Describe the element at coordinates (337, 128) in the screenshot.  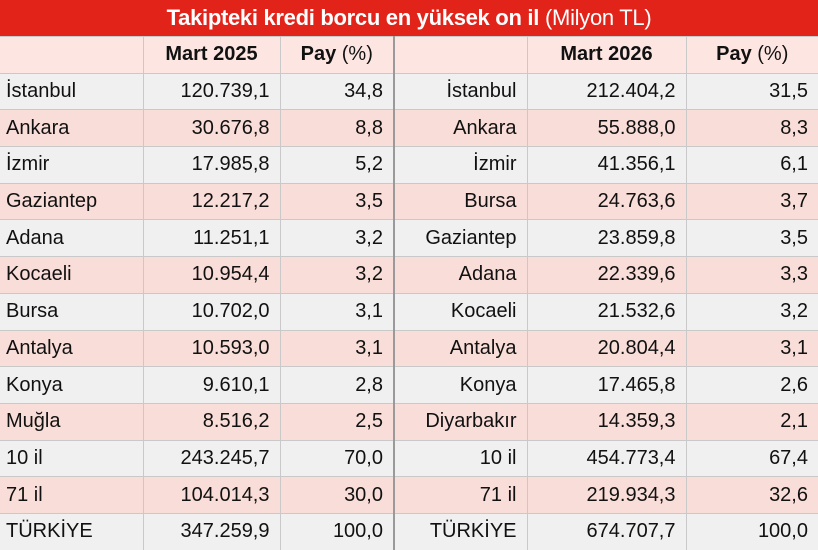
I see `left-share-cell: 8,8` at that location.